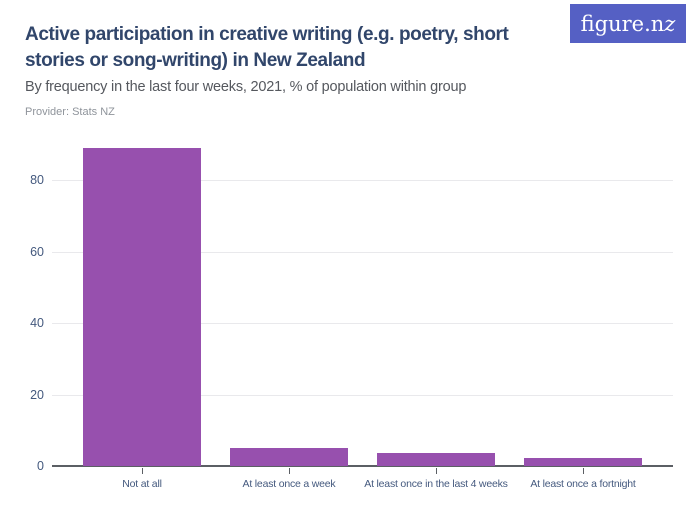 The image size is (700, 525). What do you see at coordinates (622, 23) in the screenshot?
I see `logo-text: figure.n` at bounding box center [622, 23].